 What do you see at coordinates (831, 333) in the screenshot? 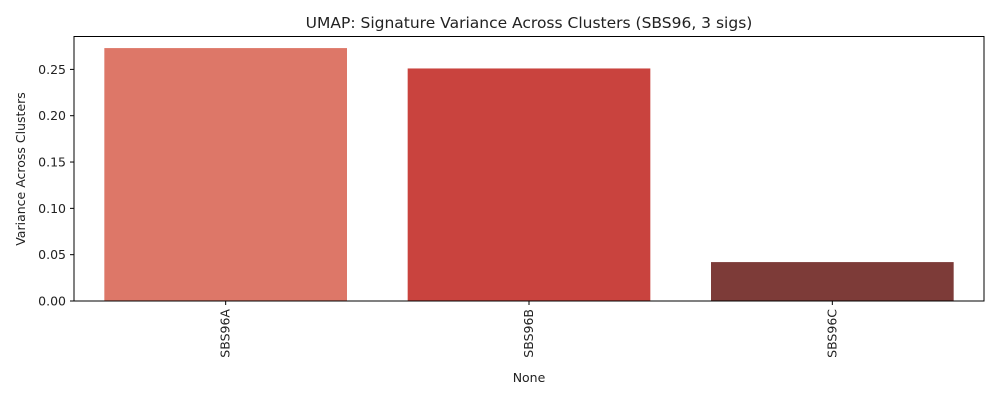
I see `x-tick-label: SBS96C` at bounding box center [831, 333].